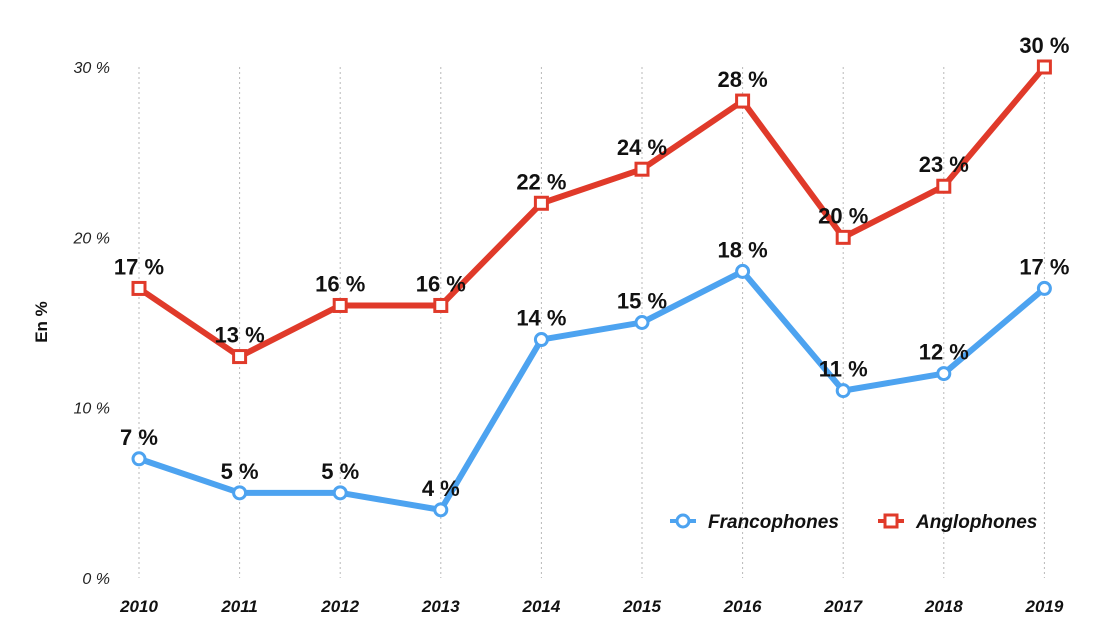 This screenshot has width=1104, height=628. I want to click on point-anglophones-2016, so click(743, 101).